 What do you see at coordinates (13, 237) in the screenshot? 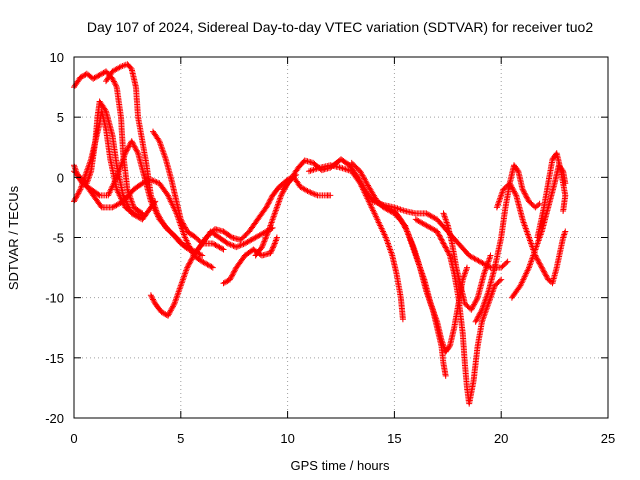
I see `y-axis-label: SDTVAR / TECUs` at bounding box center [13, 237].